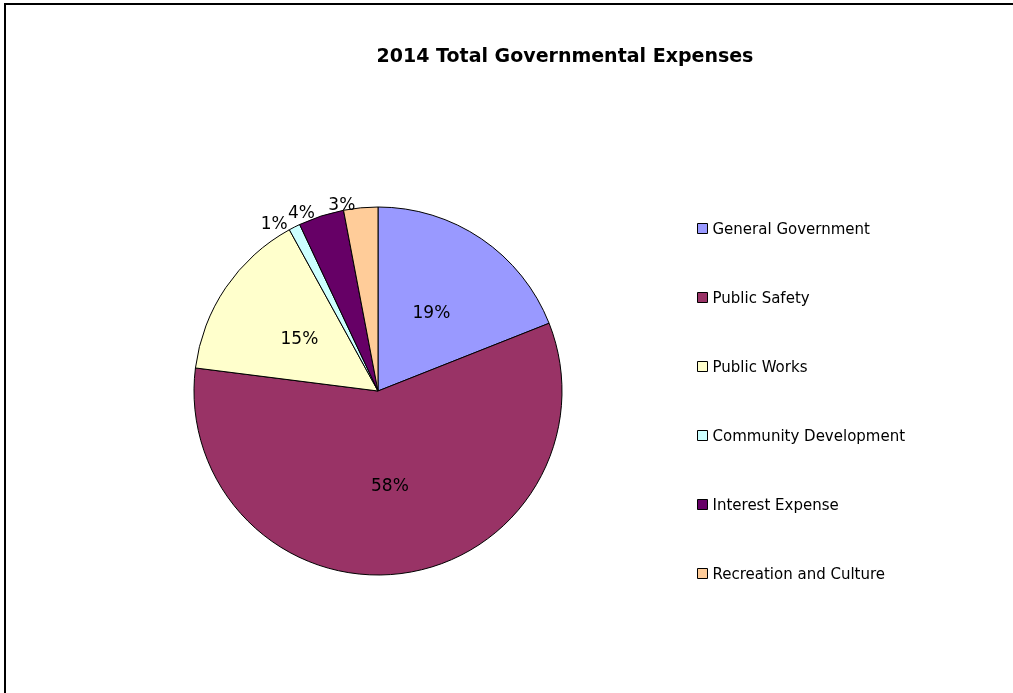 This screenshot has width=1013, height=693. Describe the element at coordinates (390, 485) in the screenshot. I see `data-label: 58%` at that location.